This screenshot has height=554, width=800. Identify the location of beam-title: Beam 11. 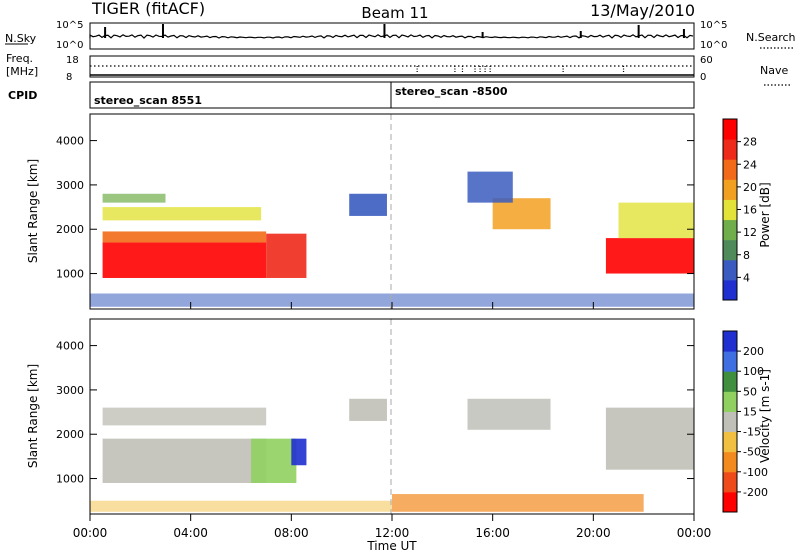
(394, 13).